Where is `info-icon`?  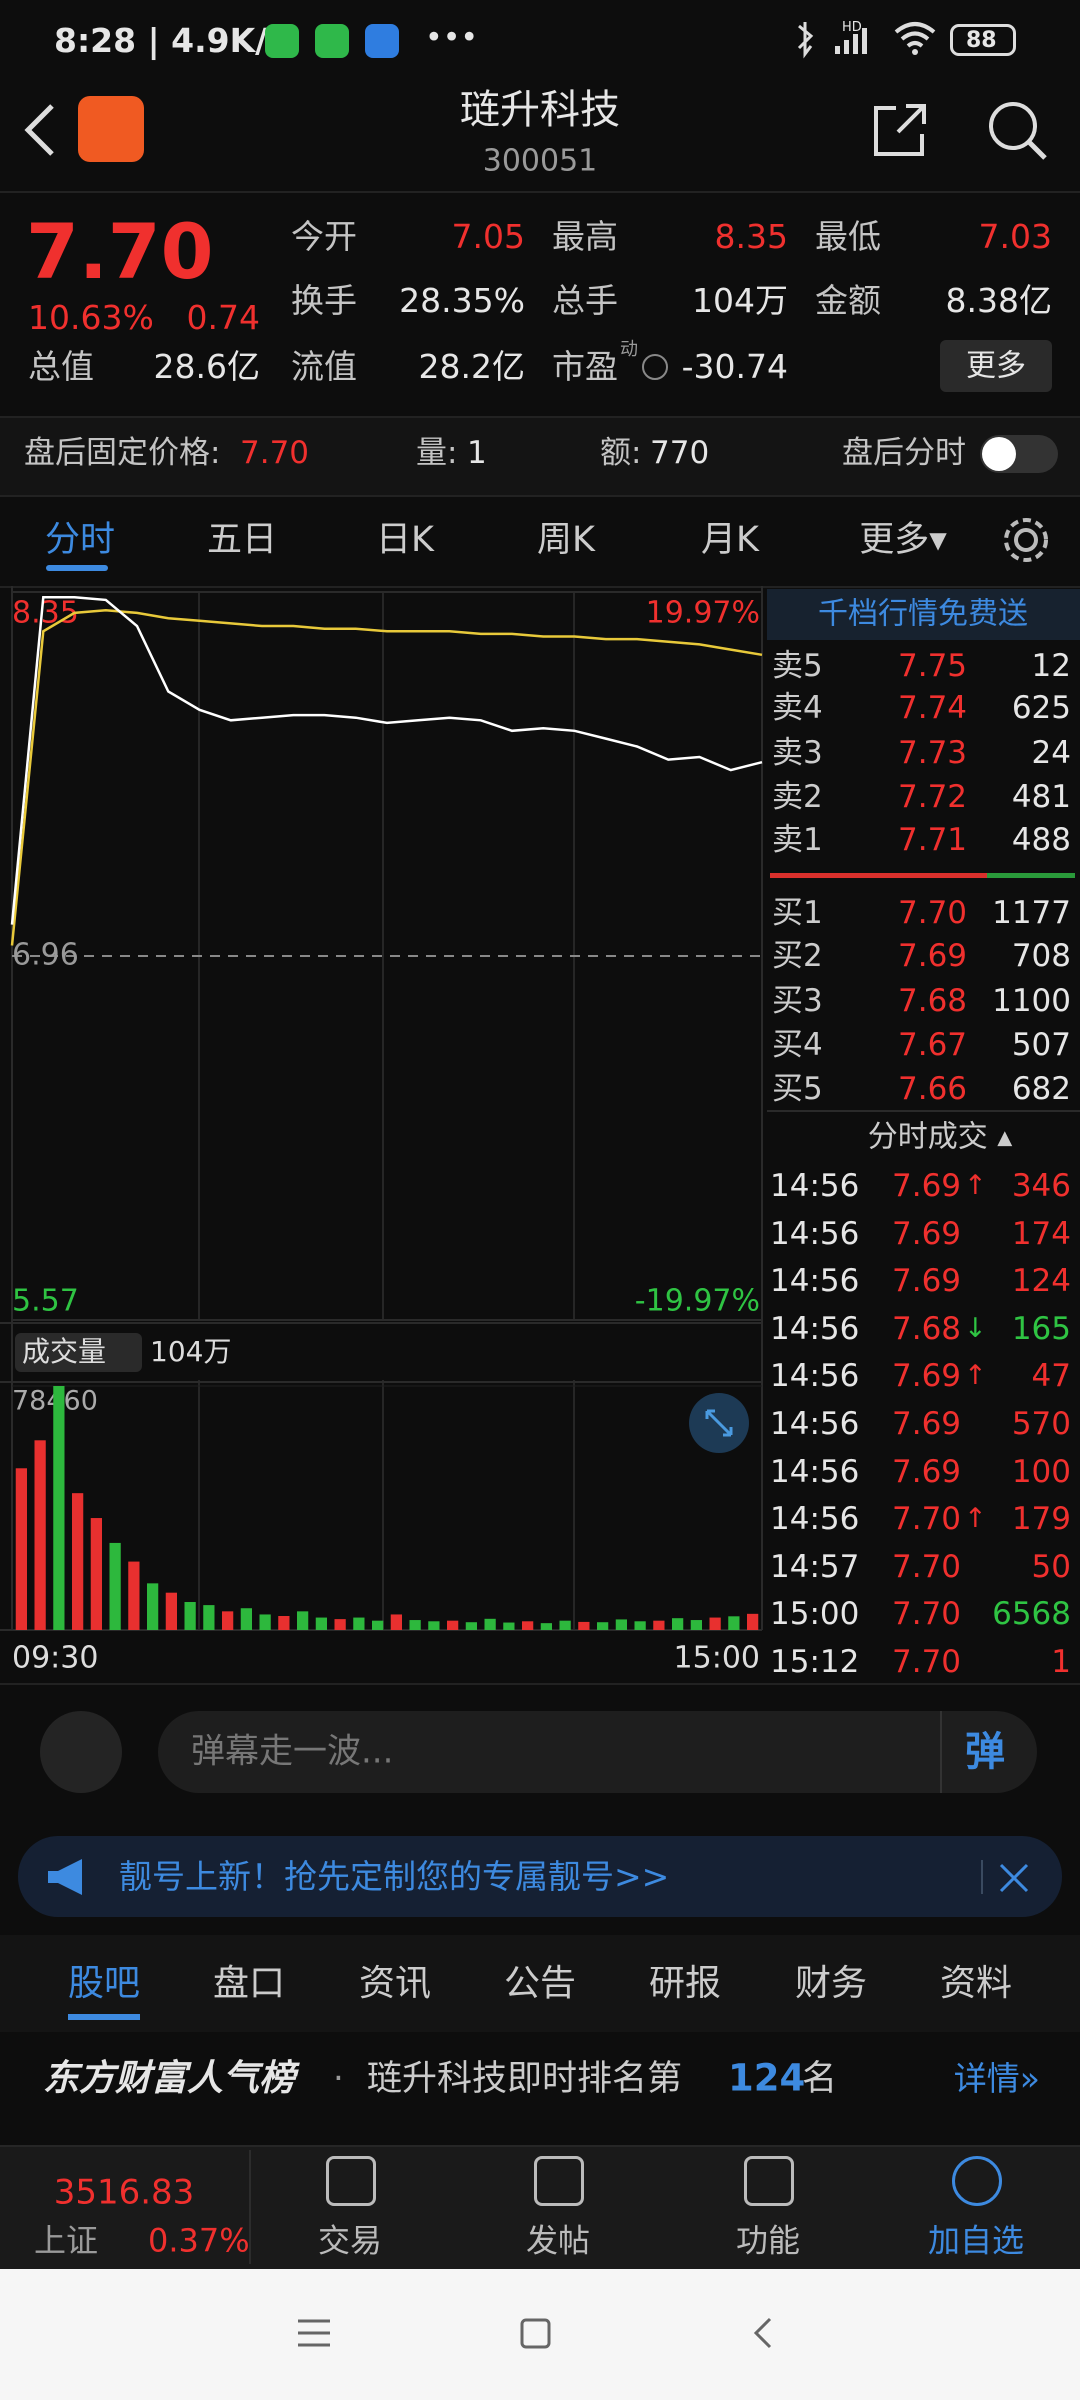
info-icon is located at coordinates (655, 367).